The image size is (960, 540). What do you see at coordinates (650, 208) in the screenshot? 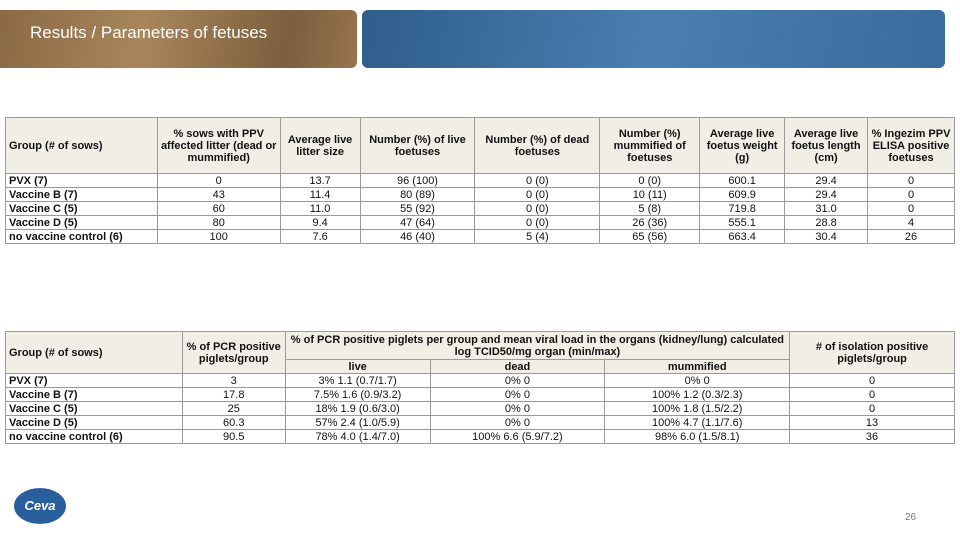
I see `cell: 5 (8)` at bounding box center [650, 208].